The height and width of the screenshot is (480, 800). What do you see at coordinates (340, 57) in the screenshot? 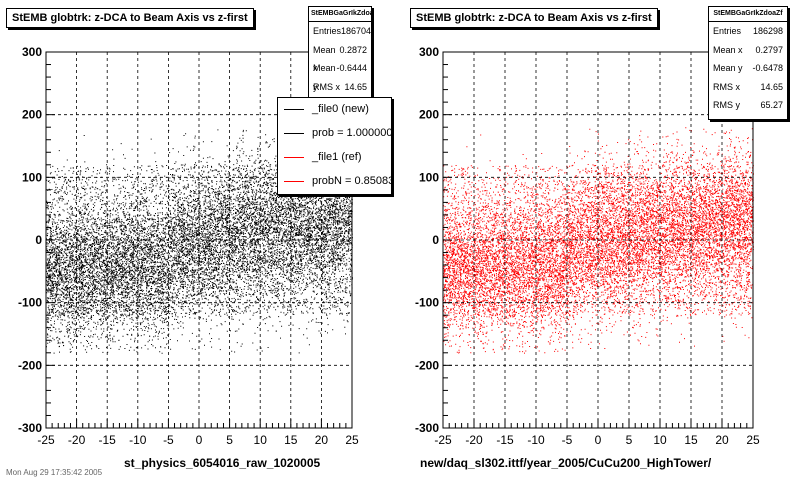
I see `stats-row: Mean x 0.2872` at bounding box center [340, 57].